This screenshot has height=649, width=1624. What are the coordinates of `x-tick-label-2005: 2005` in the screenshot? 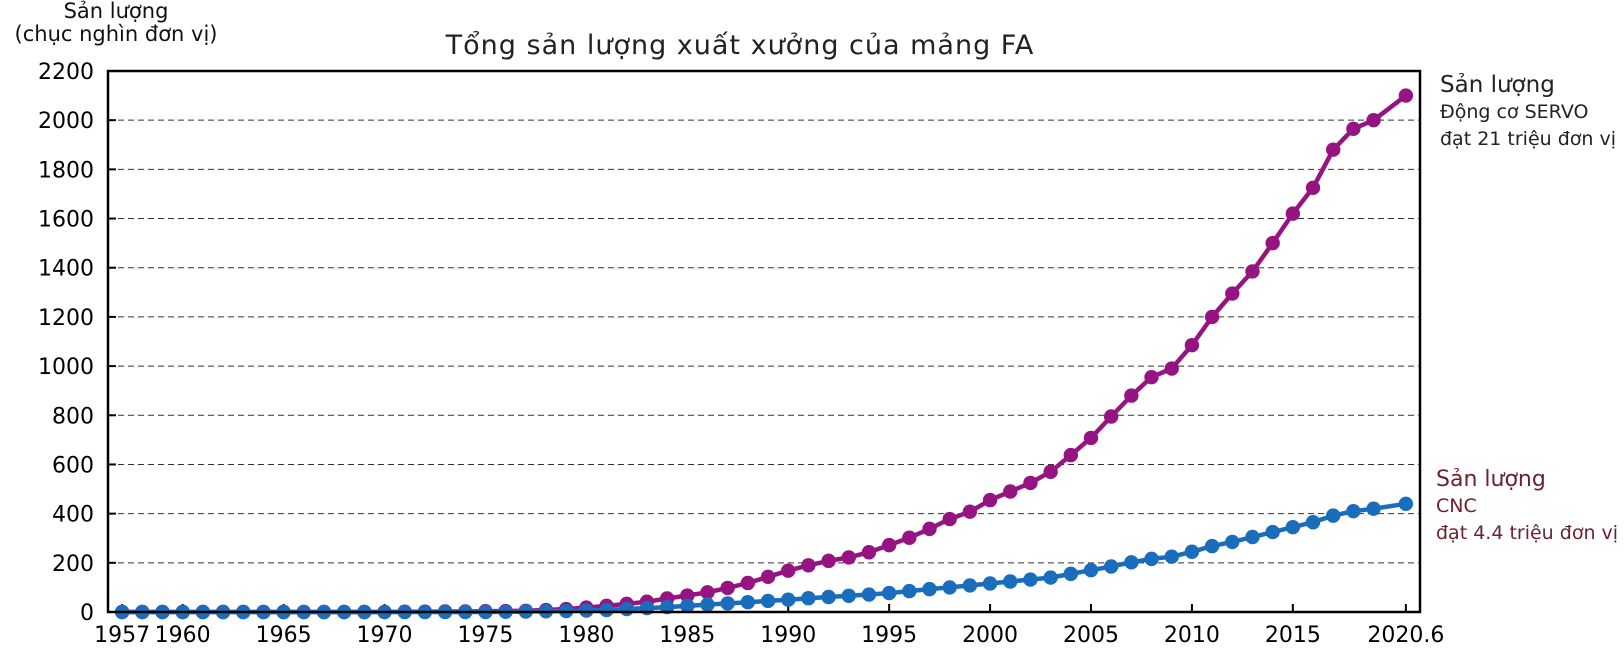 It's located at (1091, 635).